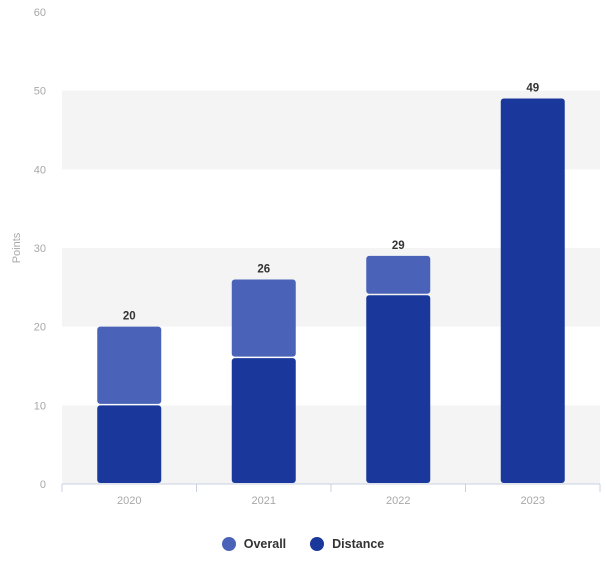 The image size is (606, 567). I want to click on legend: Overall Distance, so click(303, 544).